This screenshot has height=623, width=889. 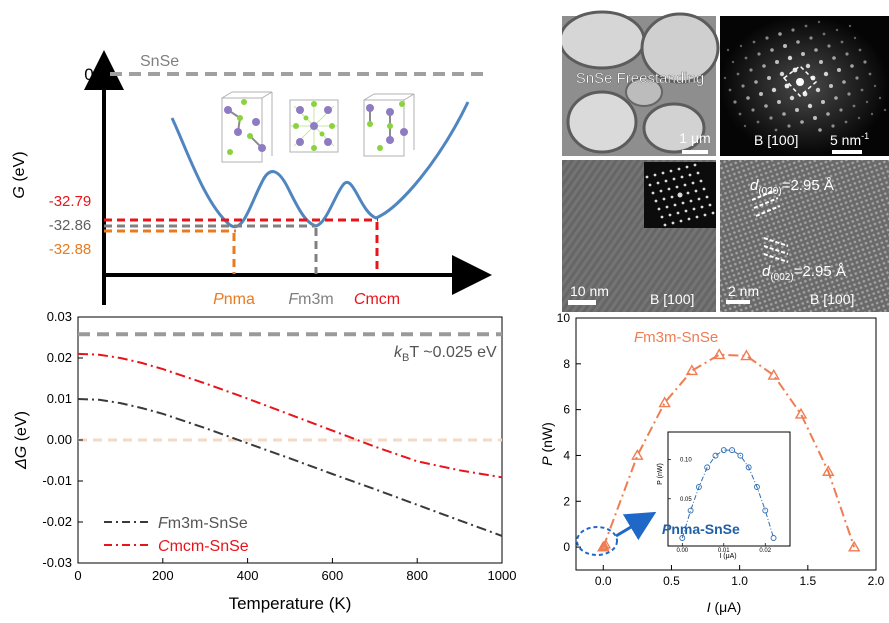 What do you see at coordinates (766, 203) in the screenshot?
I see `d020-fringe-markers` at bounding box center [766, 203].